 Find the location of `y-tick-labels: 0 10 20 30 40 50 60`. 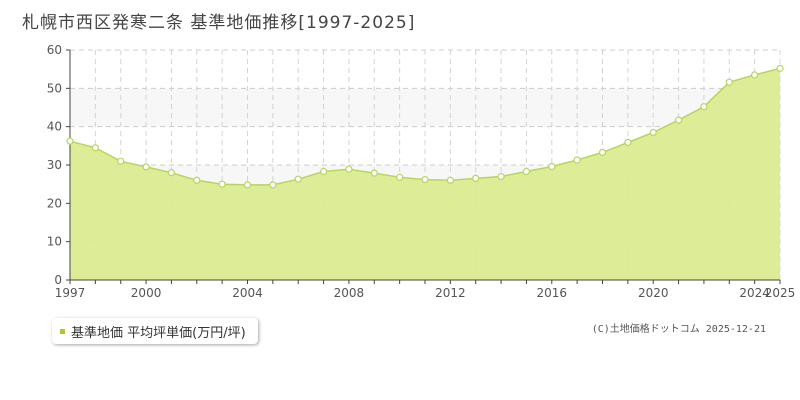

y-tick-labels: 0 10 20 30 40 50 60 is located at coordinates (54, 165).